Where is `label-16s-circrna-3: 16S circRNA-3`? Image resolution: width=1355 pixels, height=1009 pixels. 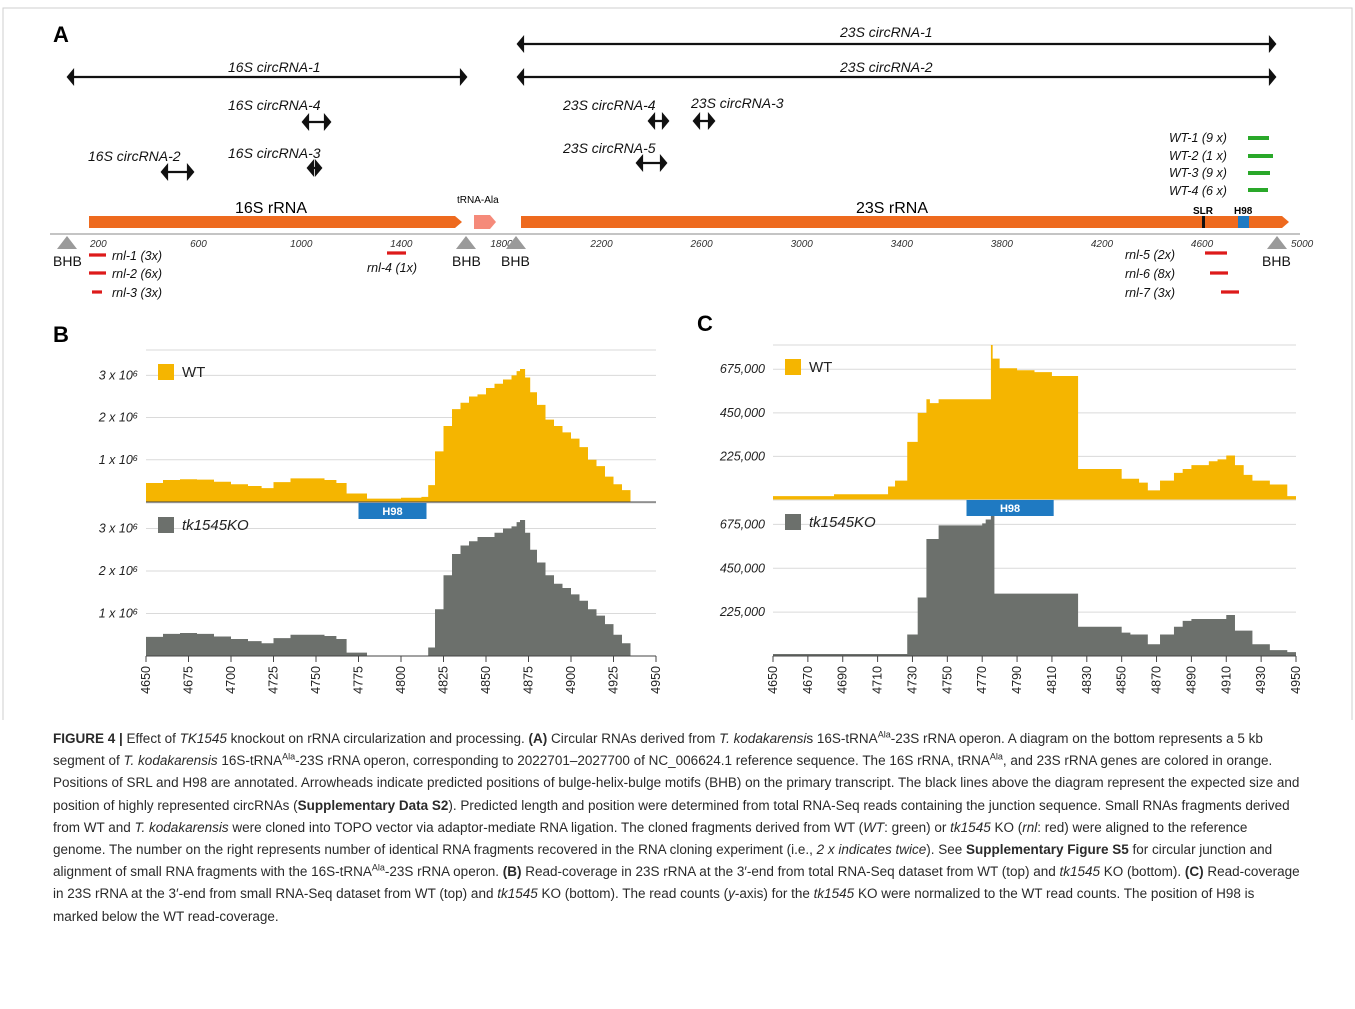
label-16s-circrna-3: 16S circRNA-3 is located at coordinates (274, 153).